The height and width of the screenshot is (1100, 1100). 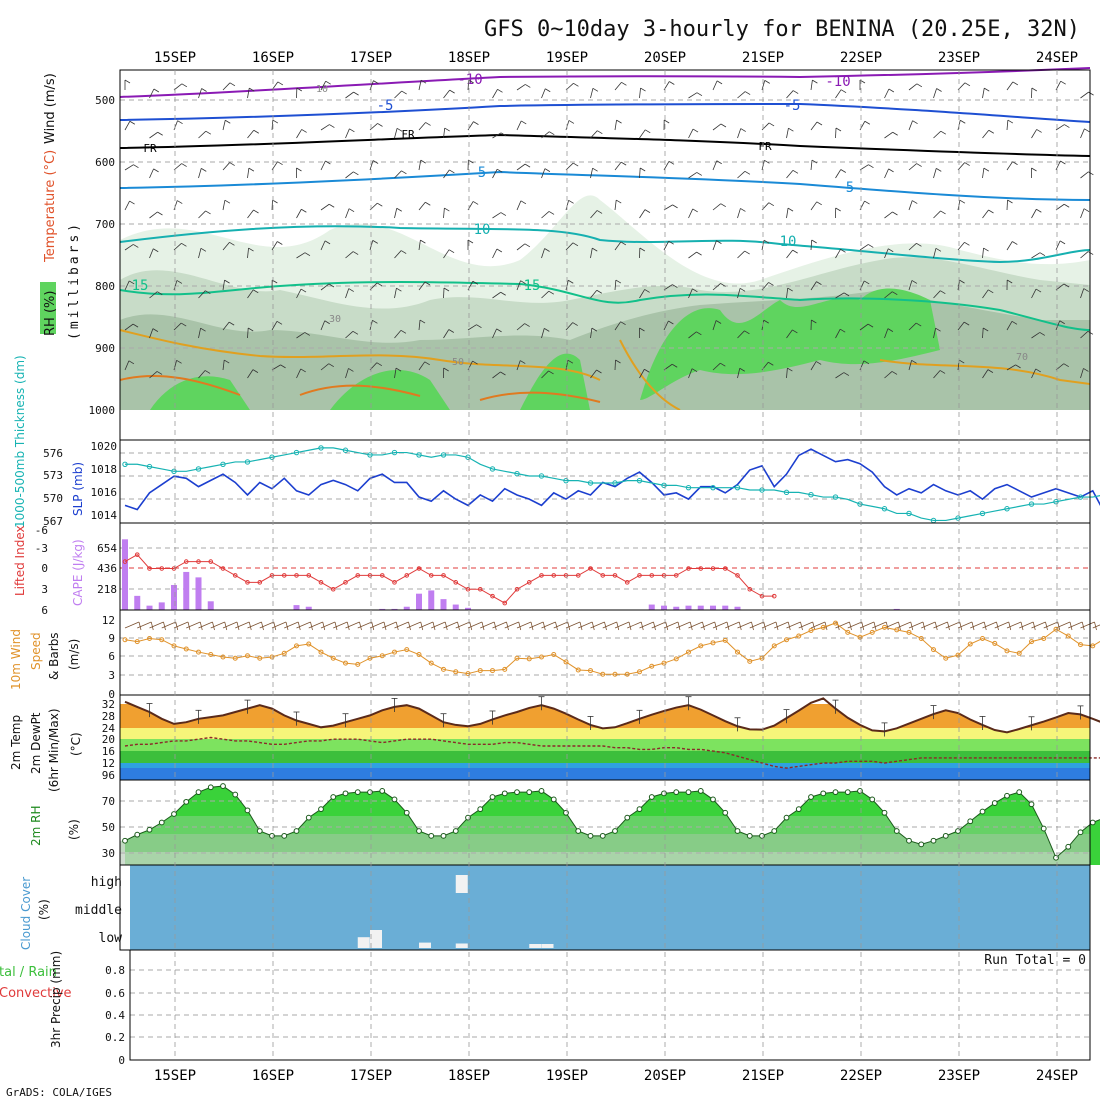 What do you see at coordinates (370, 455) in the screenshot?
I see `thickness-point` at bounding box center [370, 455].